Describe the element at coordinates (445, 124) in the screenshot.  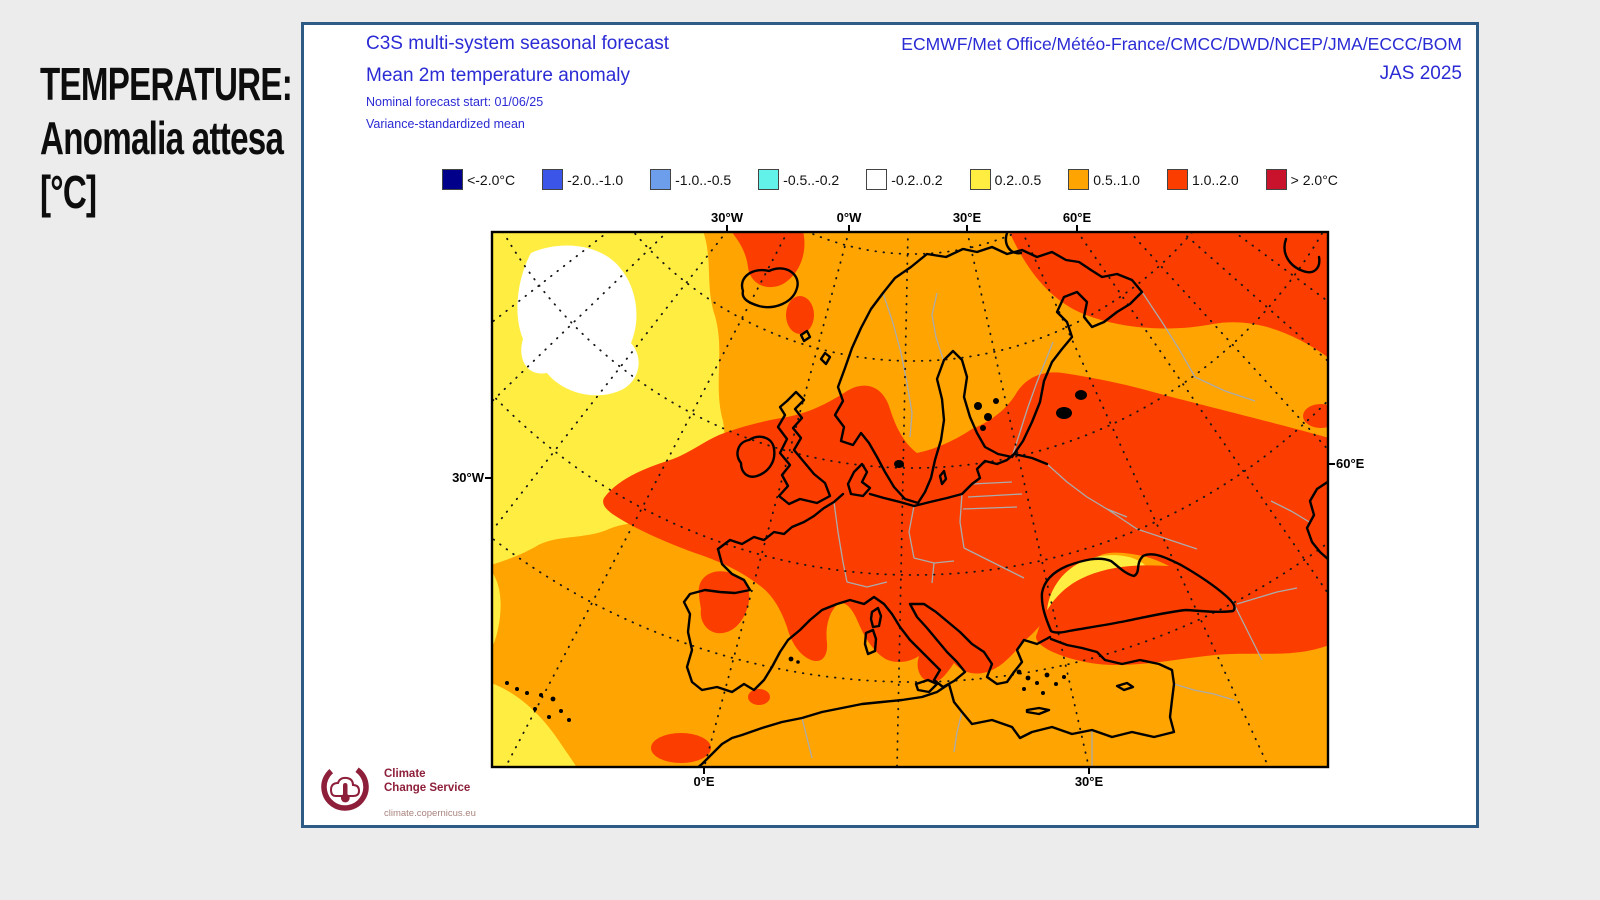
I see `variance-note: Variance-standardized mean` at that location.